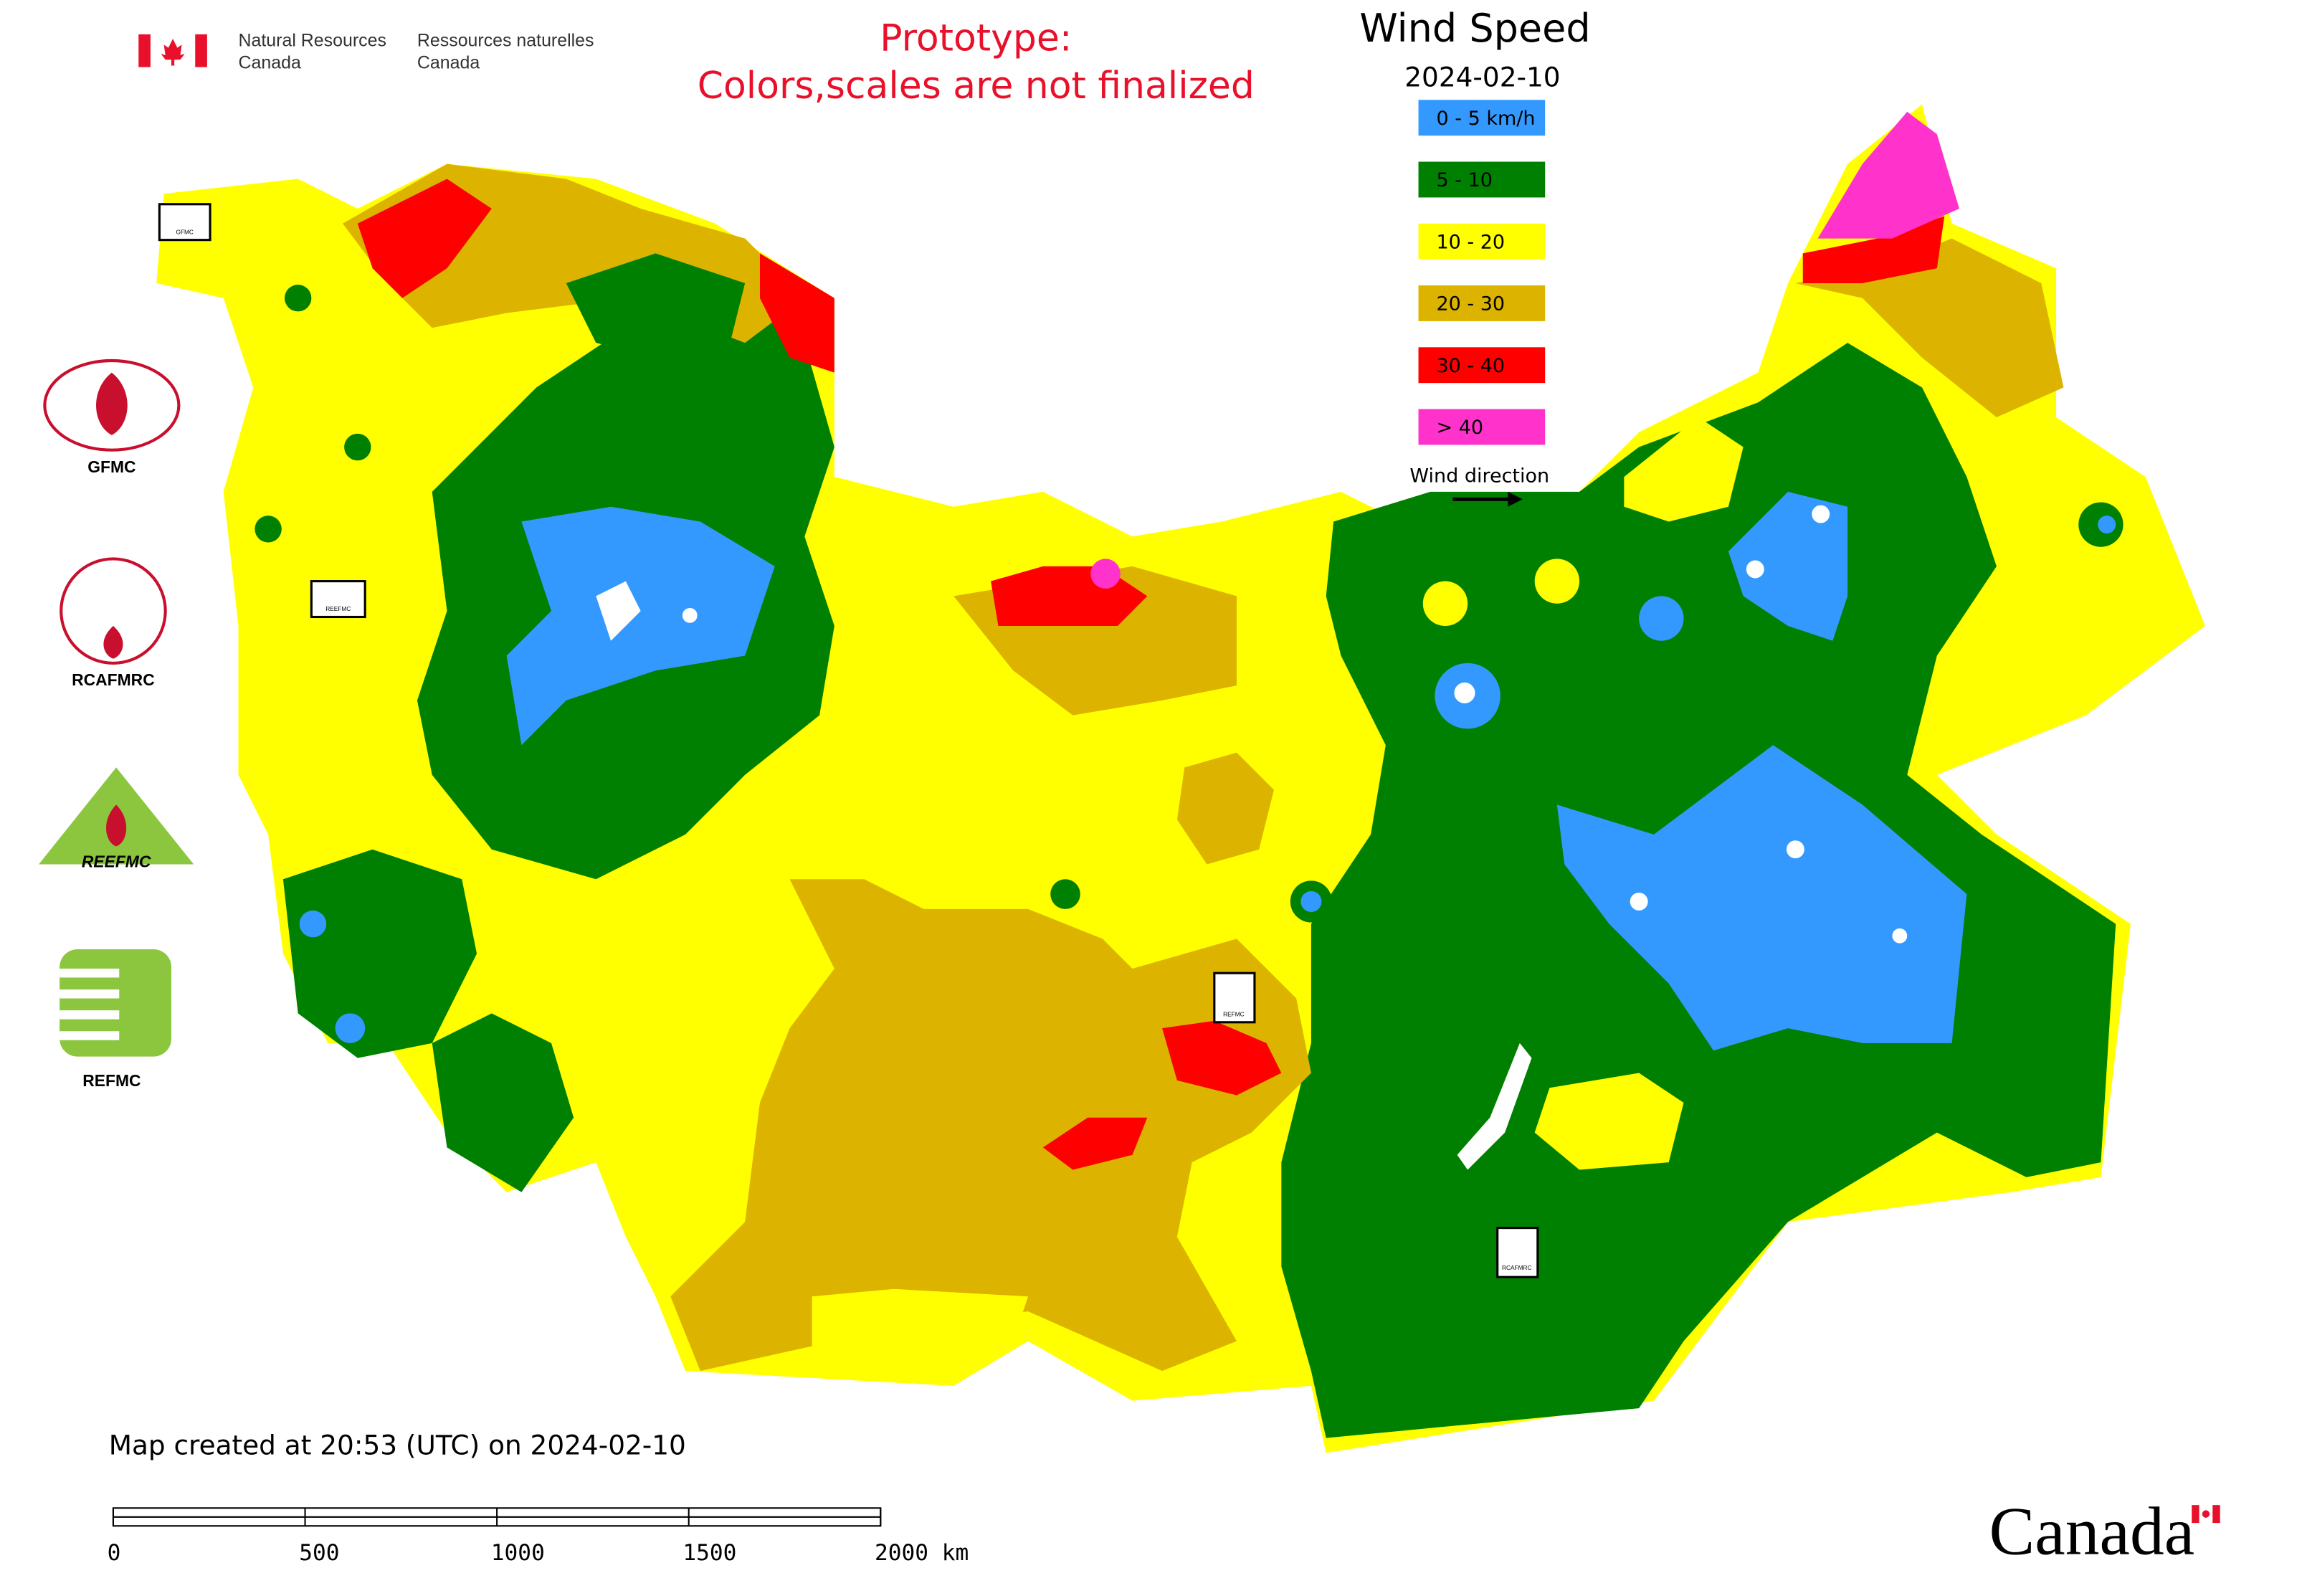 This screenshot has height=1596, width=2302. What do you see at coordinates (922, 1553) in the screenshot?
I see `scale-label: 2000 km` at bounding box center [922, 1553].